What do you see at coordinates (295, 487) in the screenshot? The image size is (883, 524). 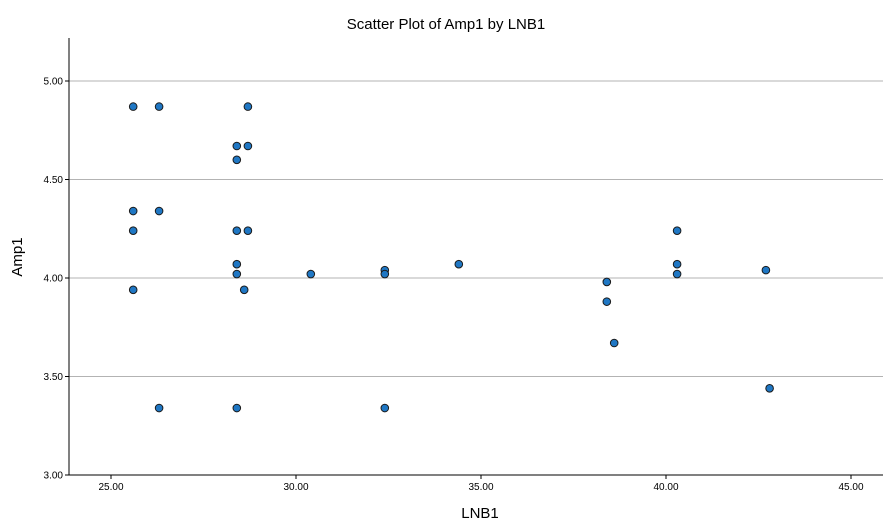 I see `x-tick-label: 30.00` at bounding box center [295, 487].